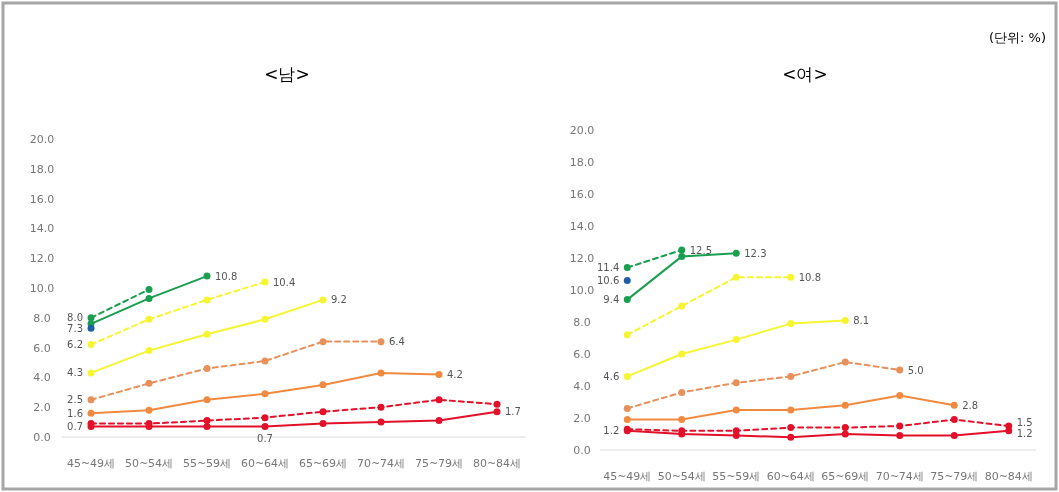 The image size is (1059, 492). What do you see at coordinates (75, 413) in the screenshot?
I see `data-label: 1.6` at bounding box center [75, 413].